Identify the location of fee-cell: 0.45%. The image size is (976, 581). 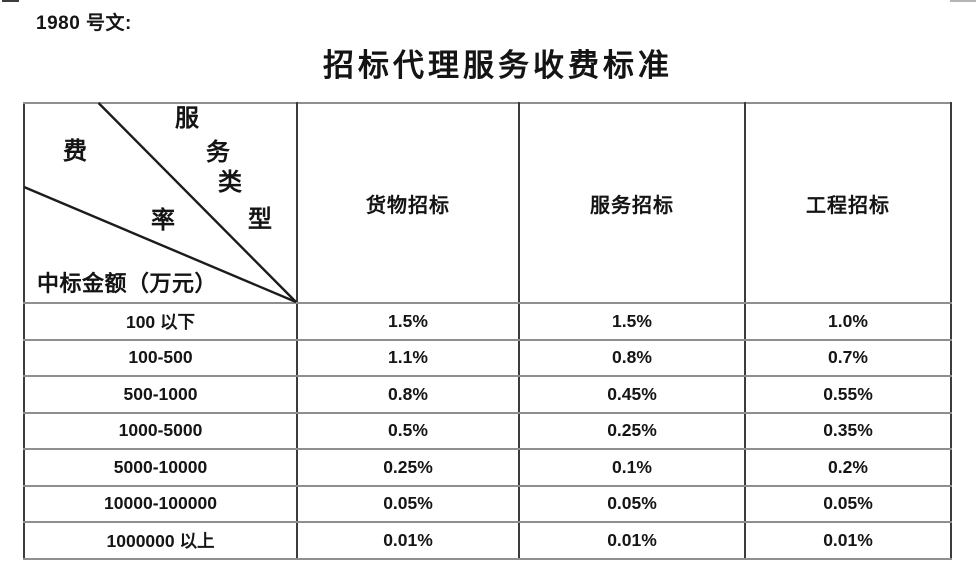
(632, 394).